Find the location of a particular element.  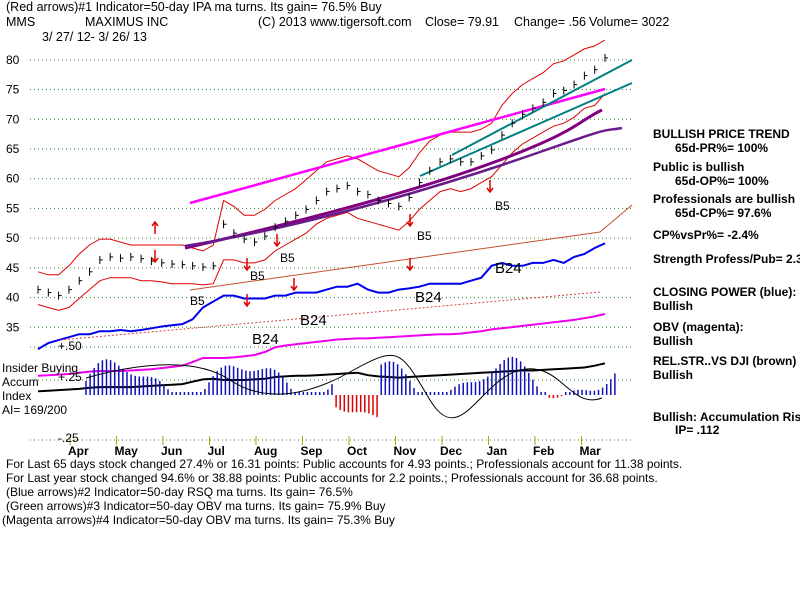

month-label: Dec is located at coordinates (451, 451).